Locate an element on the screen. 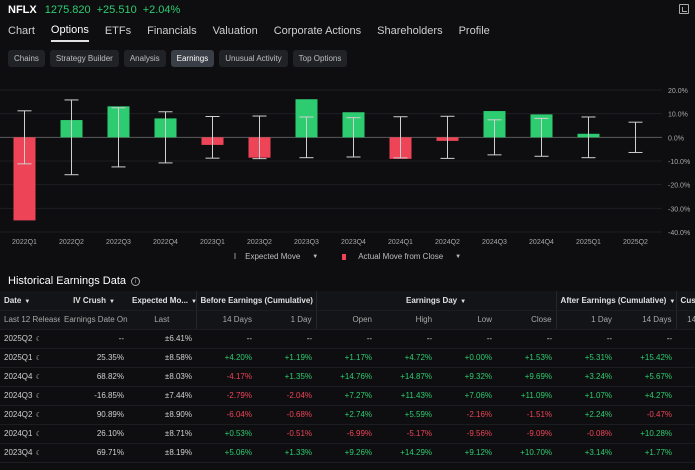  table-cell: +14.76% is located at coordinates (346, 377).